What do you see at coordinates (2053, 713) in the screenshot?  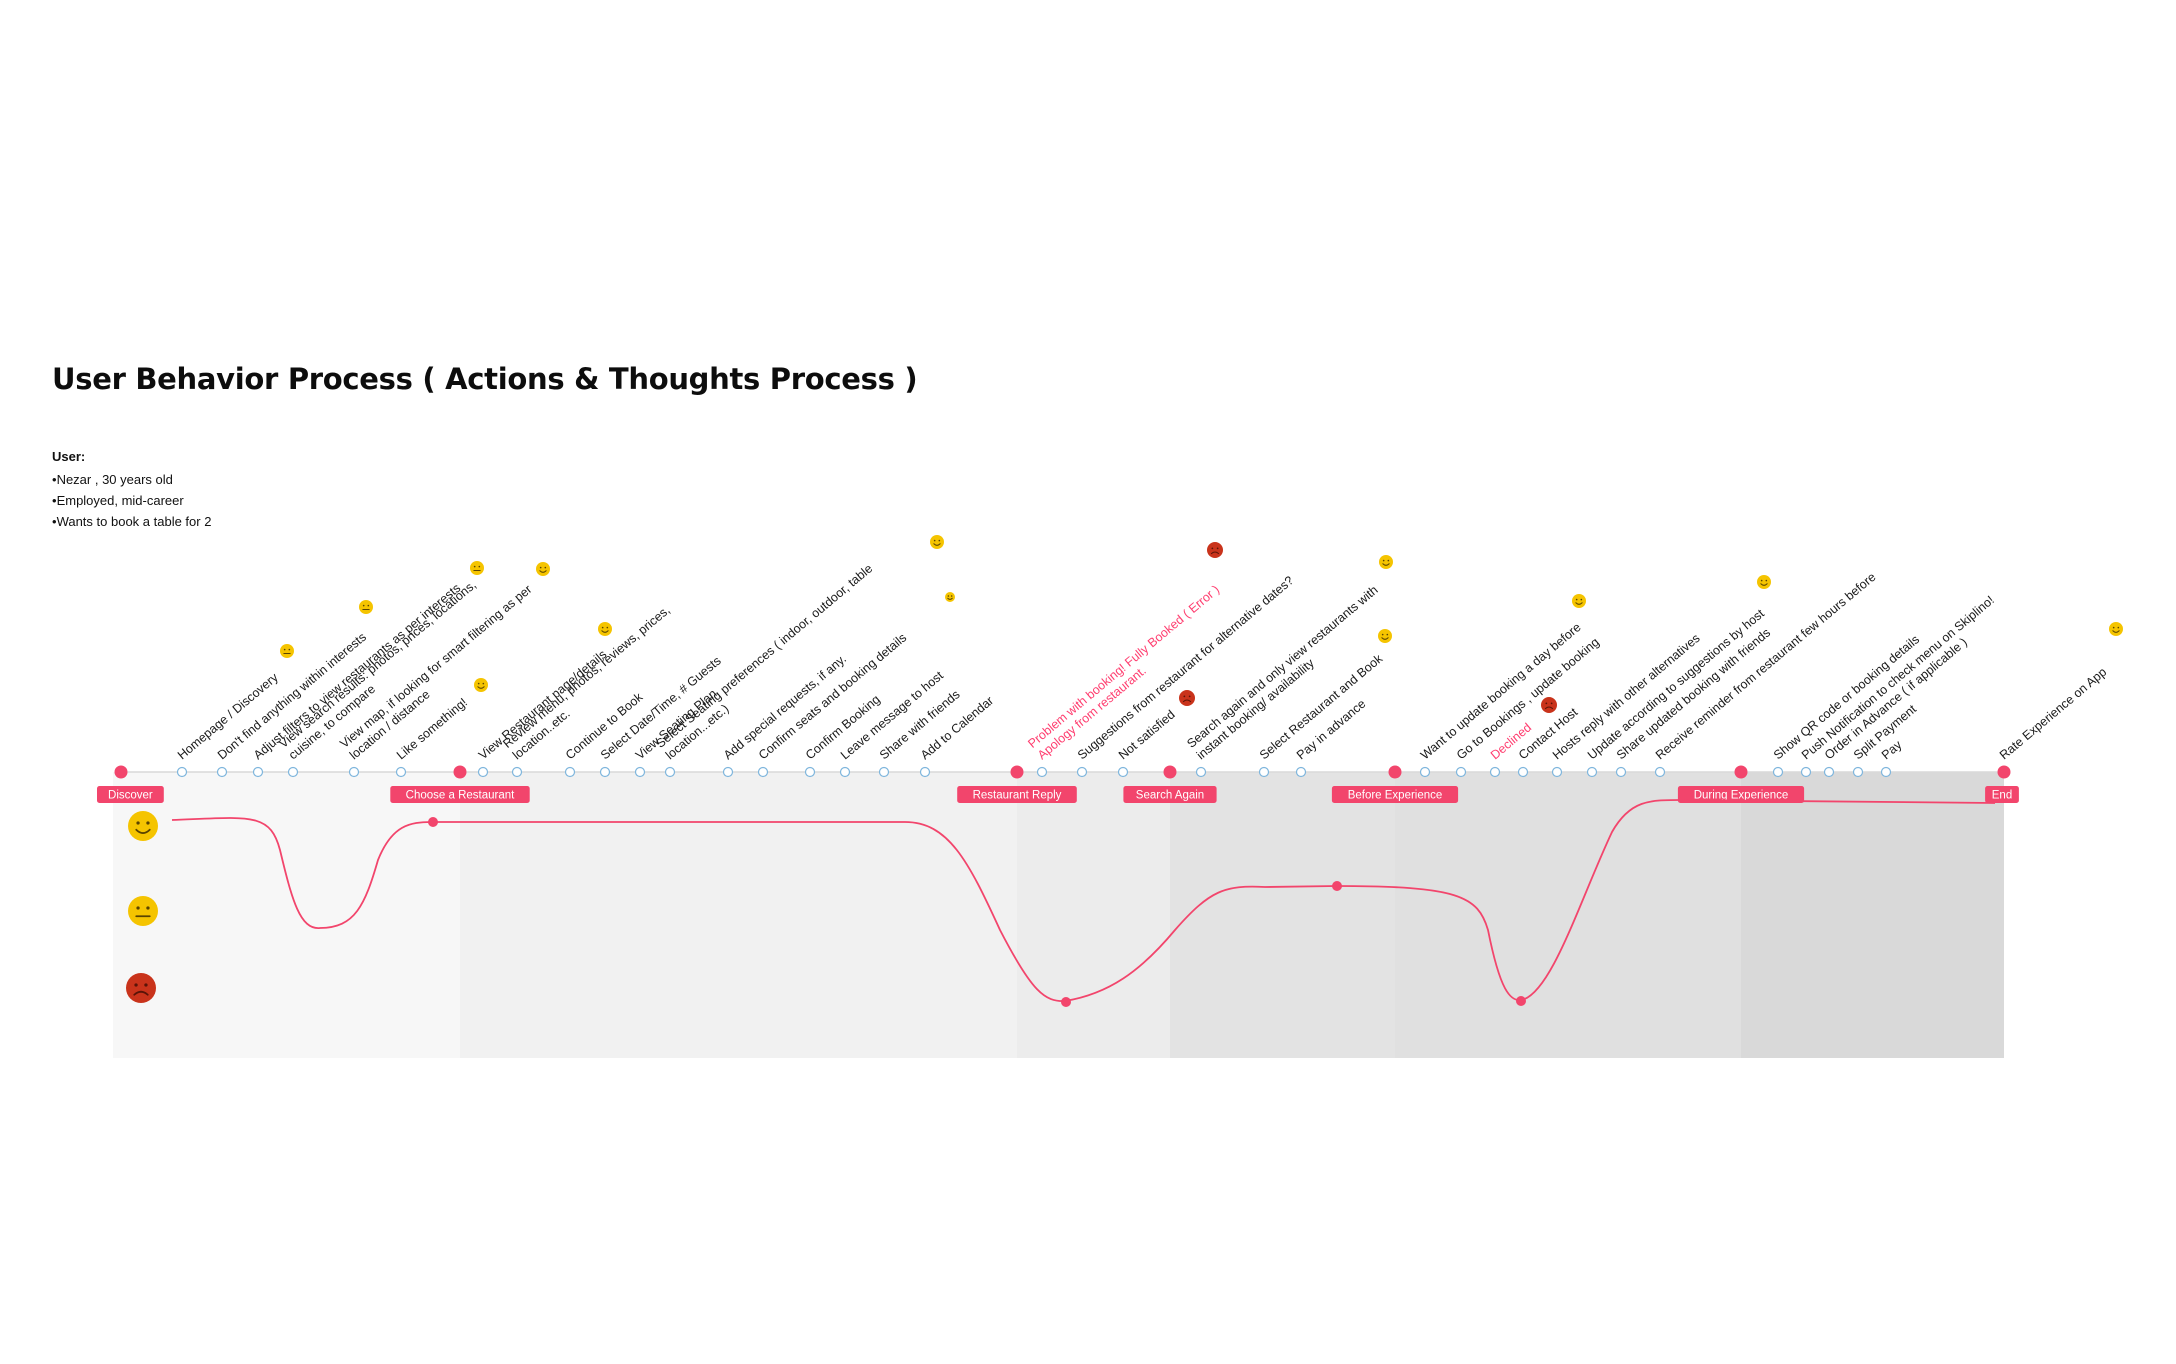 I see `step-label: Rate Experience on App` at bounding box center [2053, 713].